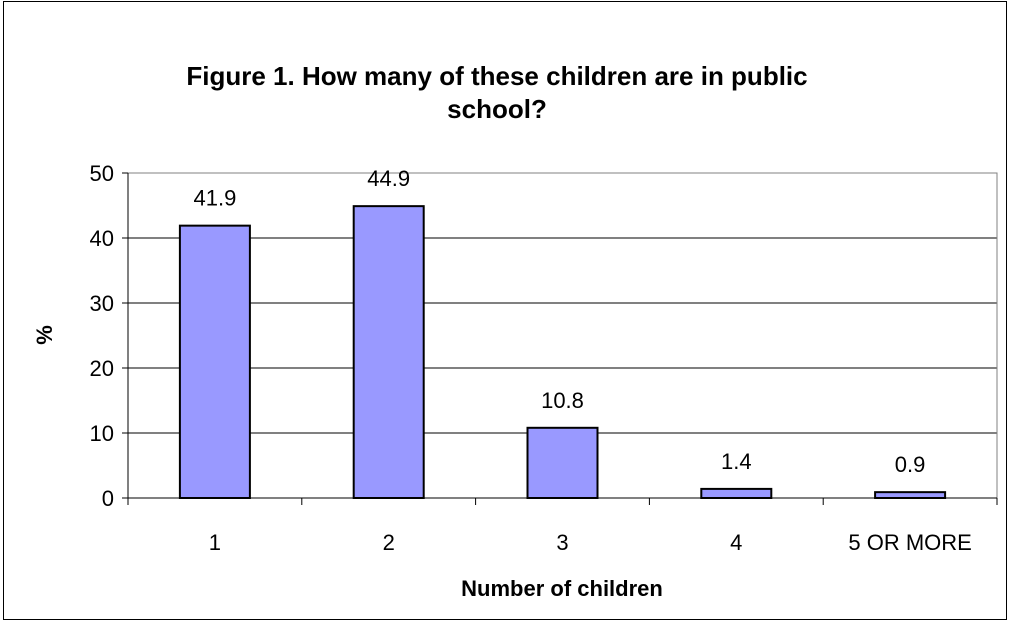 Image resolution: width=1010 pixels, height=623 pixels. I want to click on x-tick-labels: 1 2 3 4 5 OR MORE, so click(590, 542).